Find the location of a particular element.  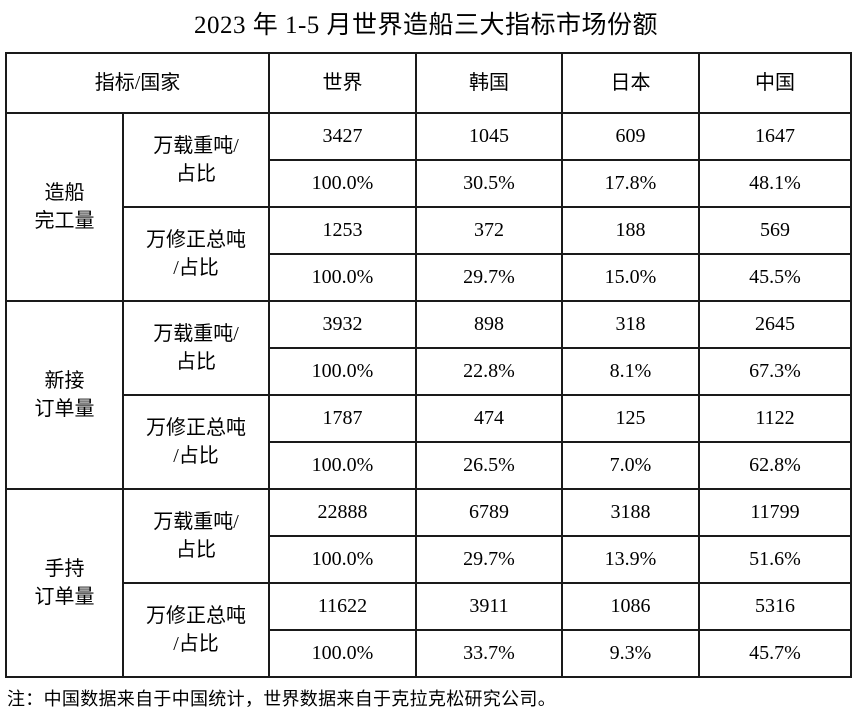

share-cell: 17.8% is located at coordinates (630, 183).